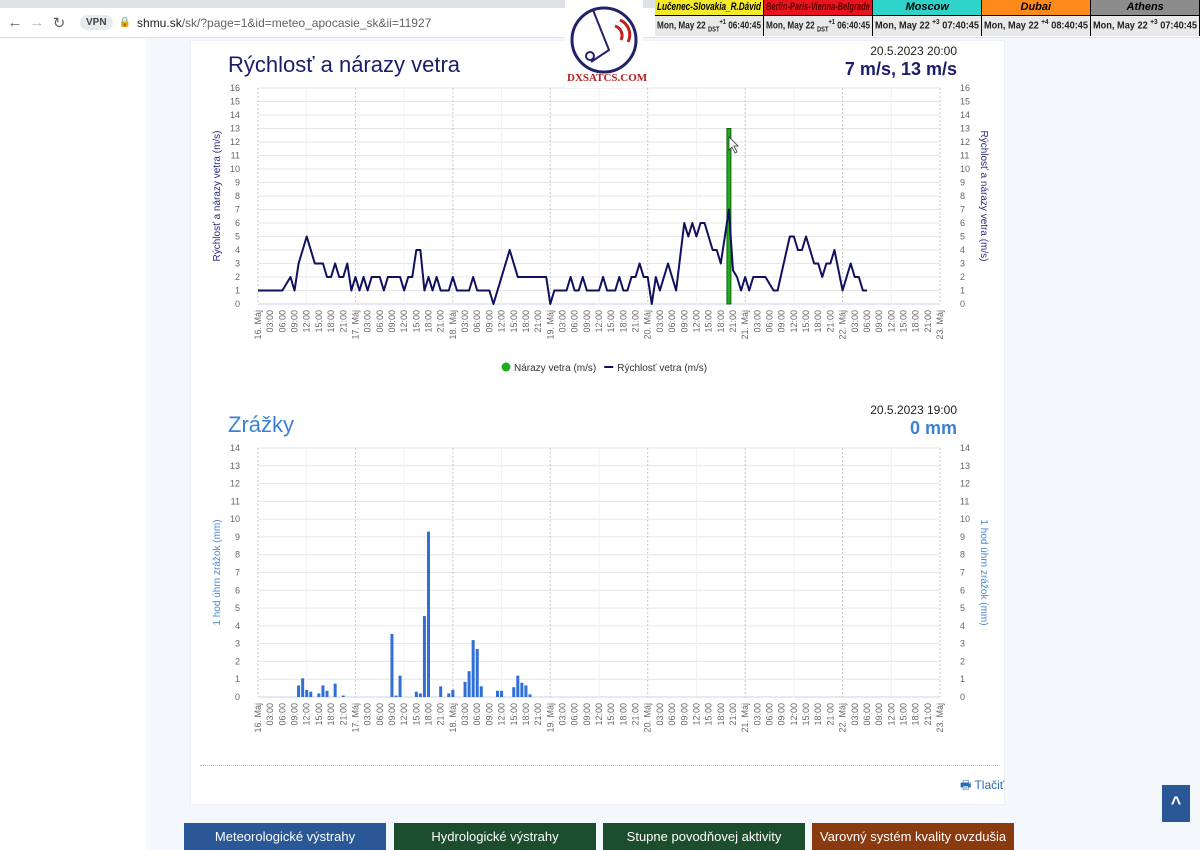 Image resolution: width=1200 pixels, height=850 pixels. Describe the element at coordinates (965, 484) in the screenshot. I see `y-tick-label-right: 12` at that location.